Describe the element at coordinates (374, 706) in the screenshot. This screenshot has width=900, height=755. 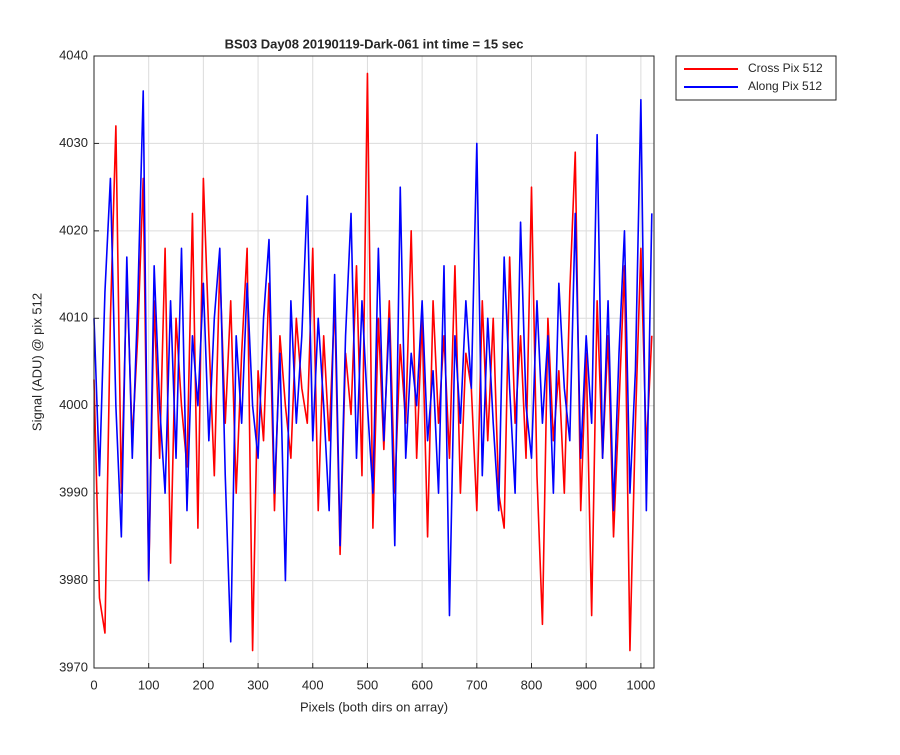
I see `x-axis-label: Pixels (both dirs on array)` at that location.